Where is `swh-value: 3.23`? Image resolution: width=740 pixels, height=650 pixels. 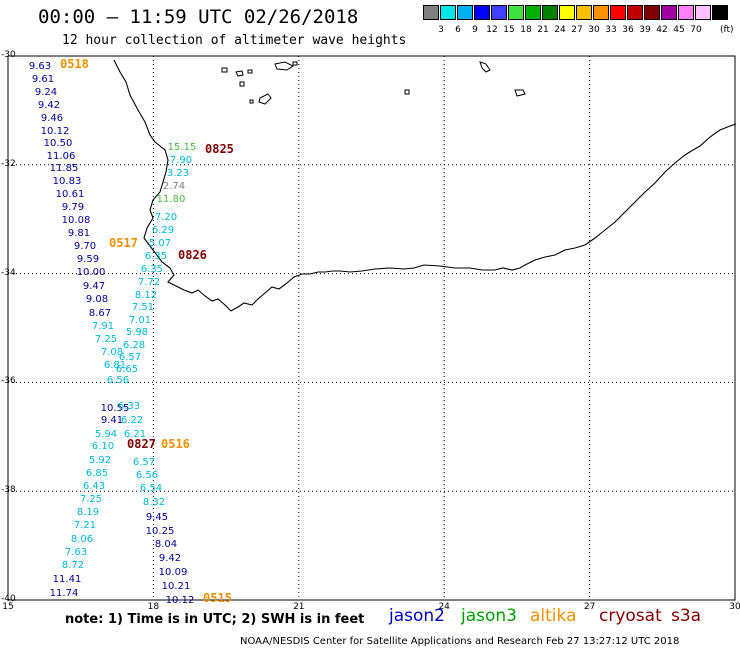 swh-value: 3.23 is located at coordinates (178, 173).